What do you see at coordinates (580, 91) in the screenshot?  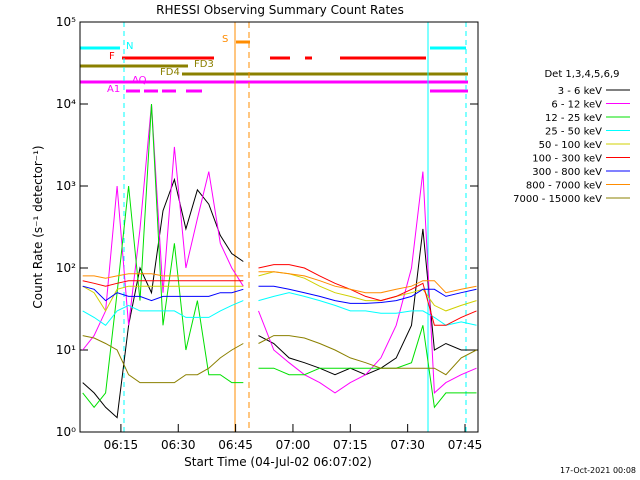 I see `legend-label: 3 - 6 keV` at bounding box center [580, 91].